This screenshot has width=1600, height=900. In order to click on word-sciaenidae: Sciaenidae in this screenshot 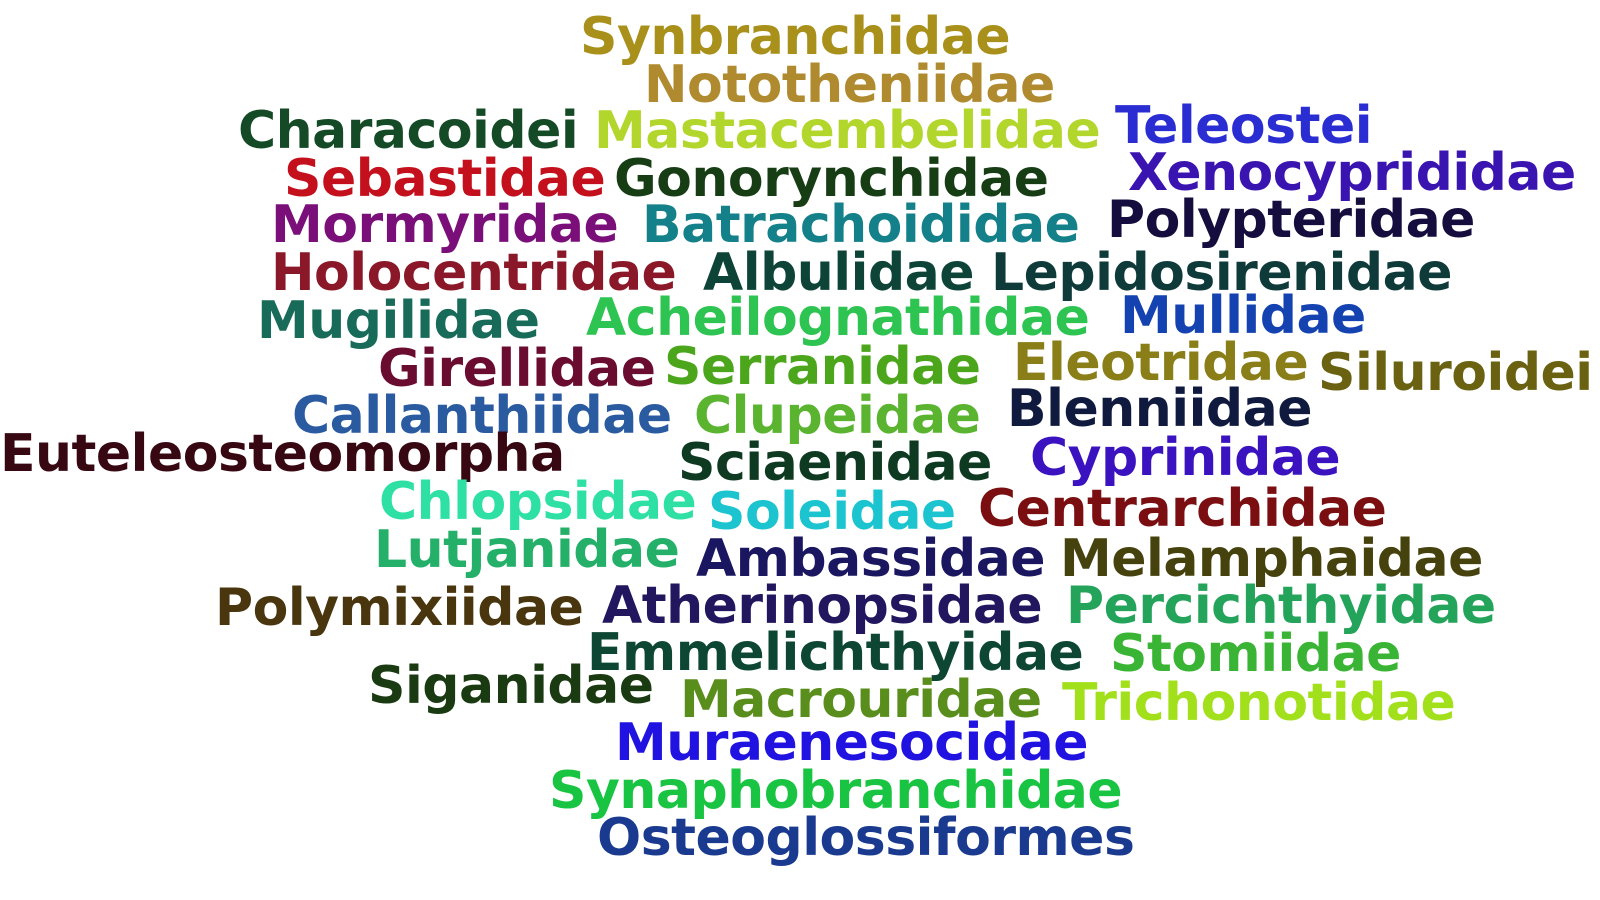, I will do `click(835, 463)`.